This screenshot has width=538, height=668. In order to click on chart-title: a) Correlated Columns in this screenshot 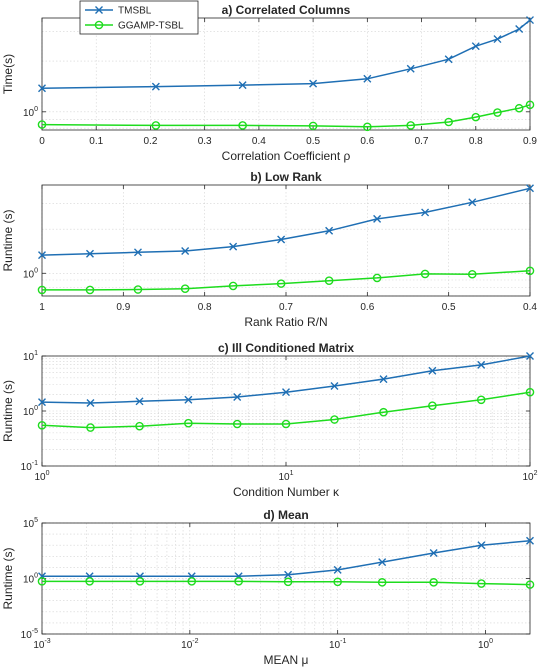, I will do `click(286, 10)`.